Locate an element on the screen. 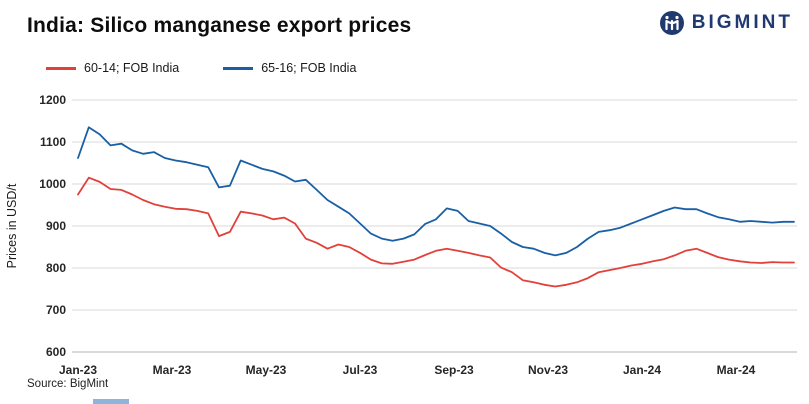 The width and height of the screenshot is (809, 404). legend-swatch-red is located at coordinates (61, 68).